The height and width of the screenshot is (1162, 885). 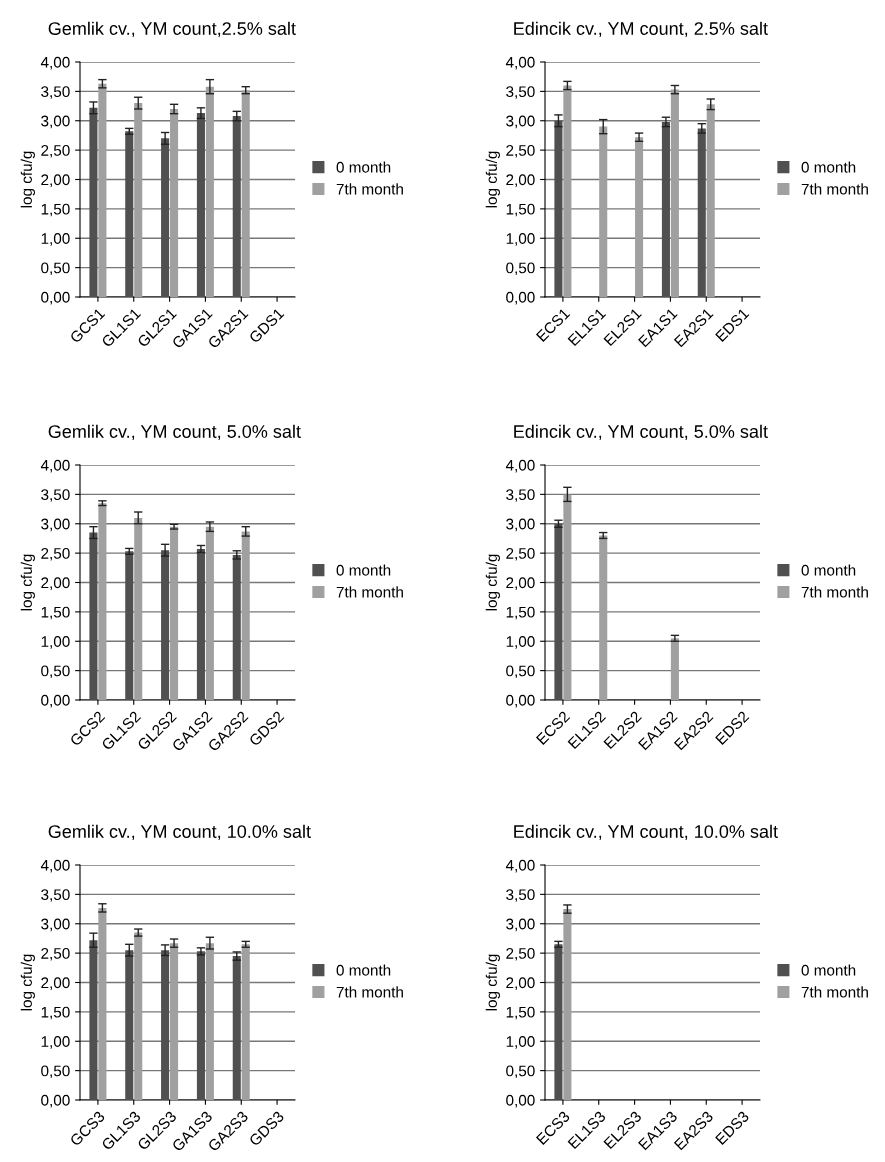 I want to click on chart-title: Edincik cv., YM count, 2.5% salt, so click(x=641, y=29).